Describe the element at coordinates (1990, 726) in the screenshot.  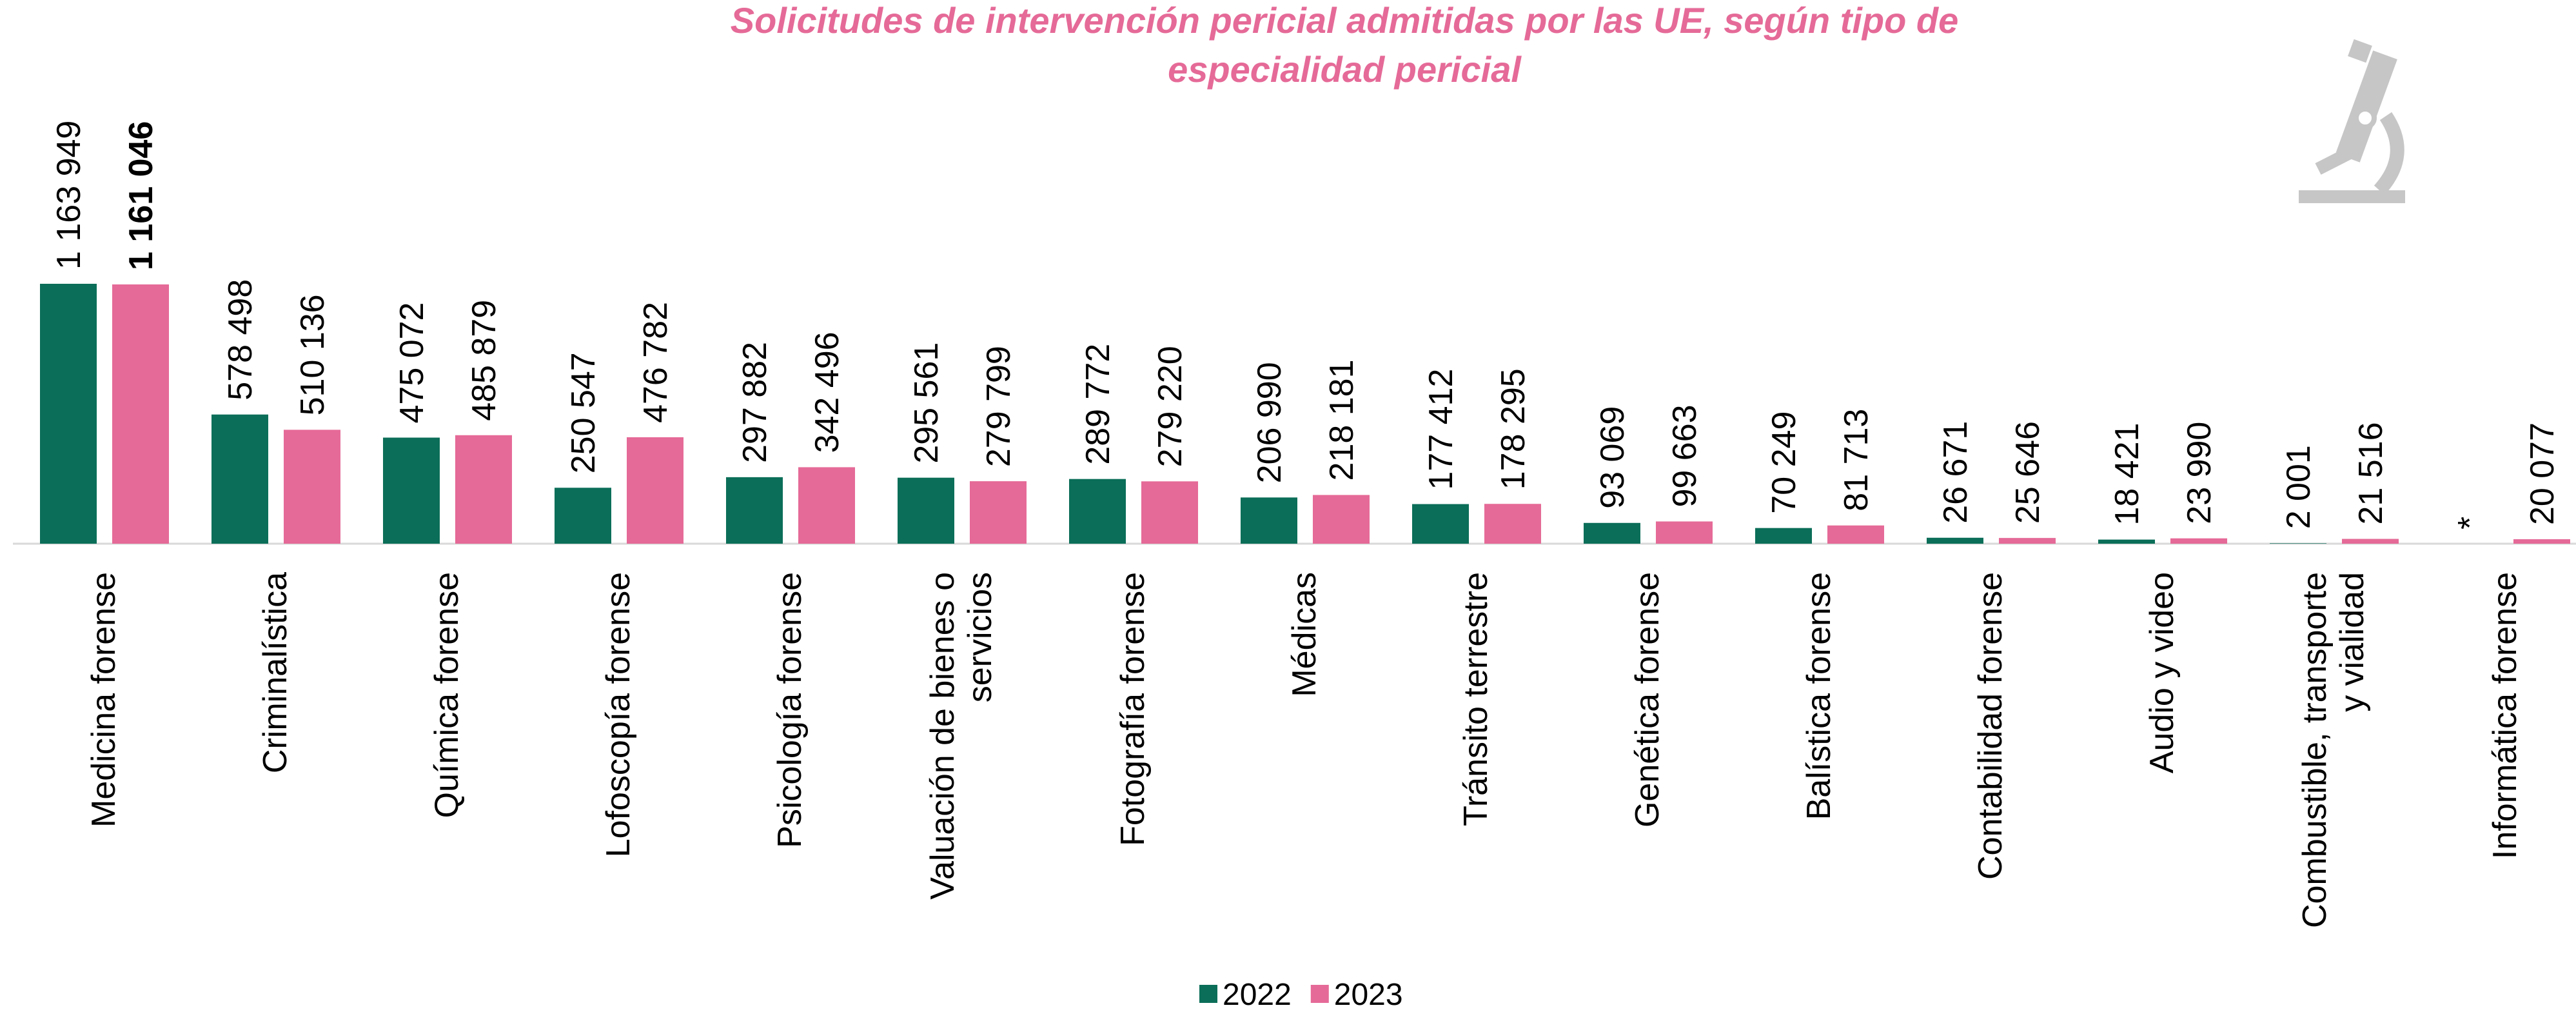
I see `x-tick-label: Contabilidad forense` at that location.